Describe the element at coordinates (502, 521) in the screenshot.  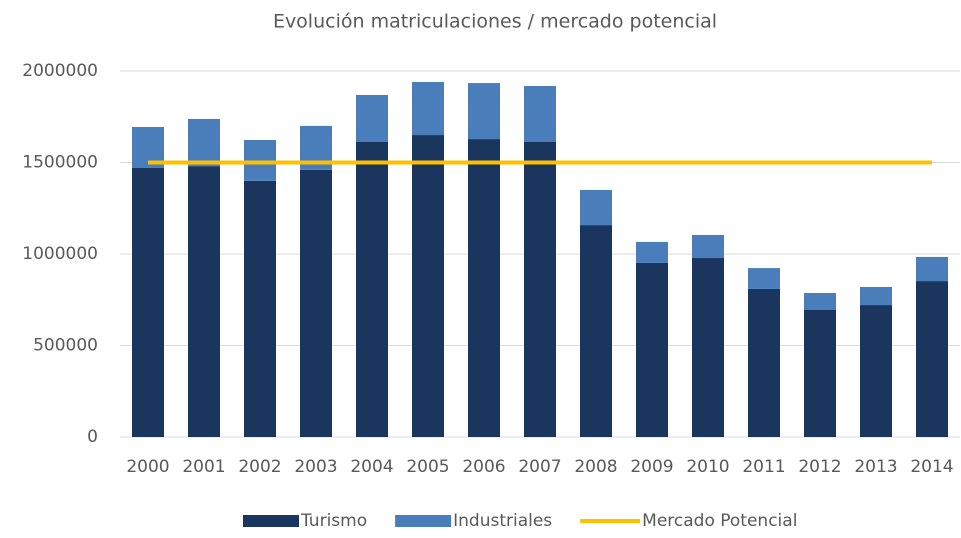
I see `legend-label: Industriales` at that location.